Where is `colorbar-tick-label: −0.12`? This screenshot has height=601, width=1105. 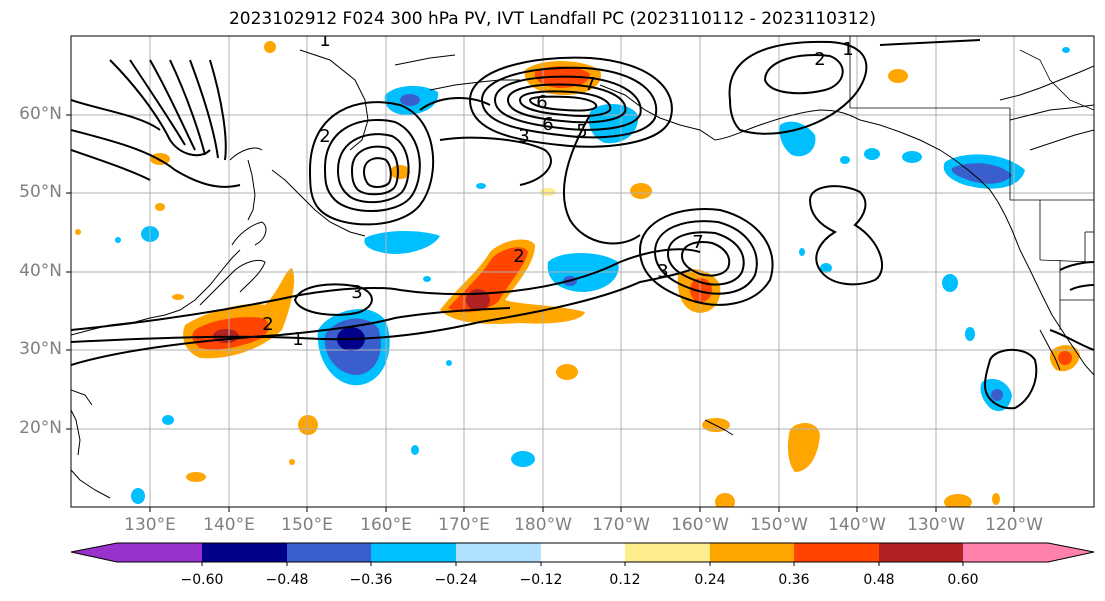 colorbar-tick-label: −0.12 is located at coordinates (541, 580).